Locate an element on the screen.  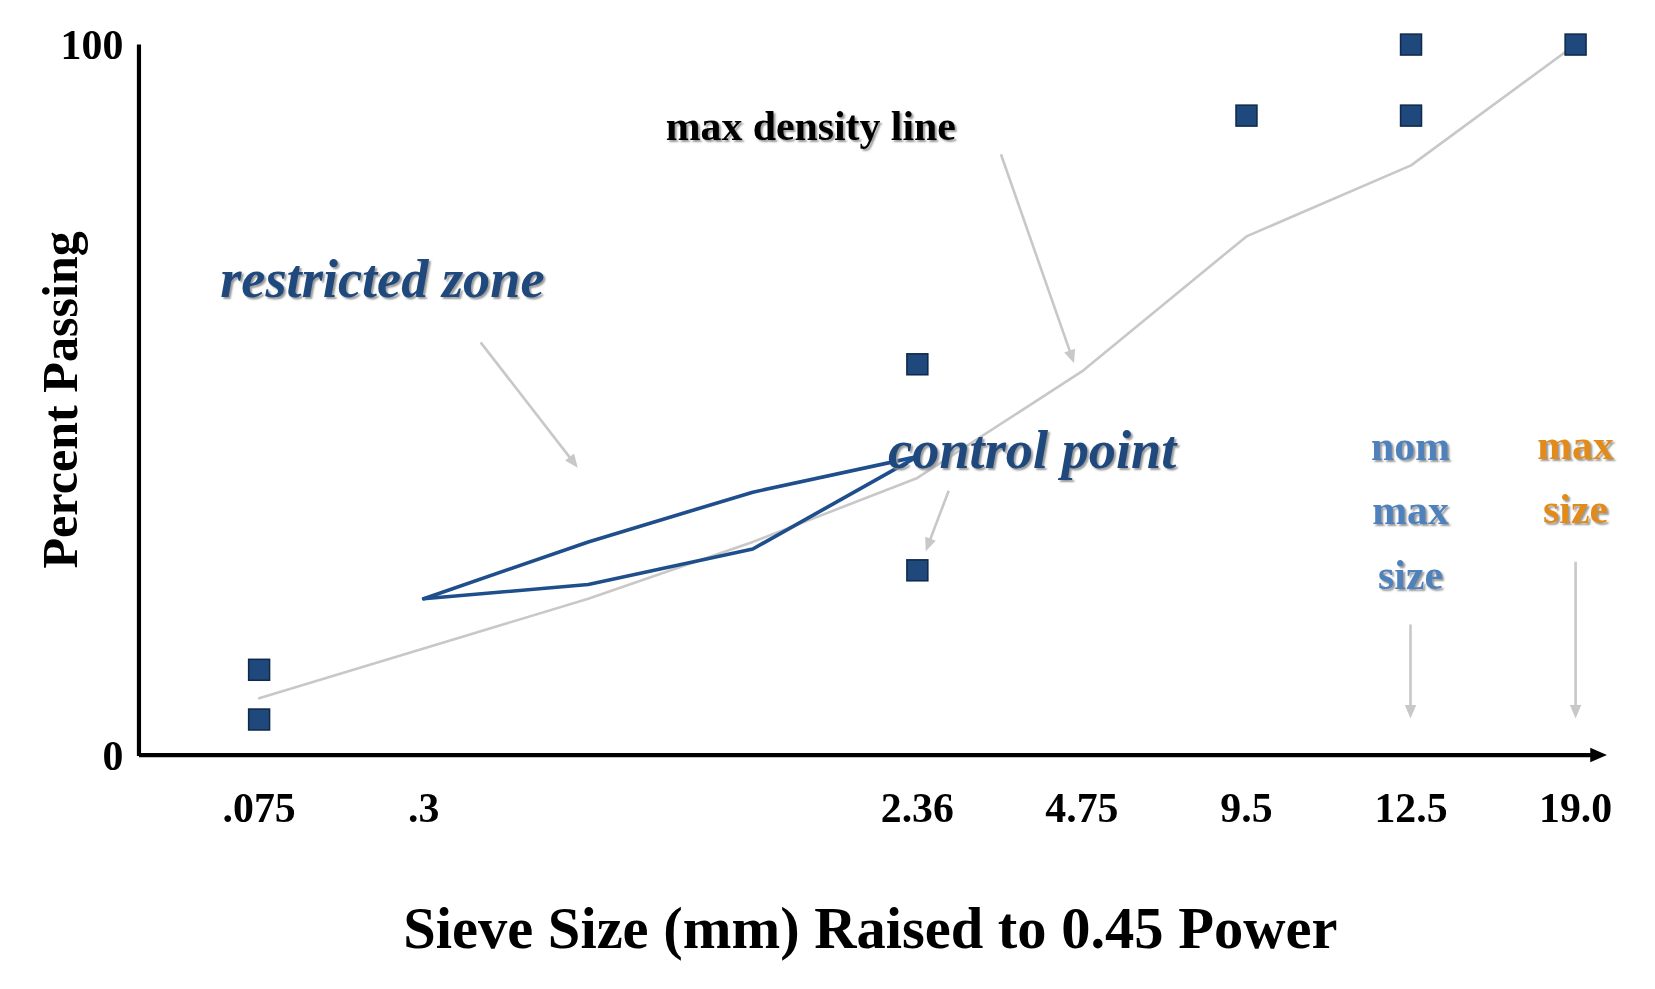
x-tick-label: 2.36 is located at coordinates (917, 808).